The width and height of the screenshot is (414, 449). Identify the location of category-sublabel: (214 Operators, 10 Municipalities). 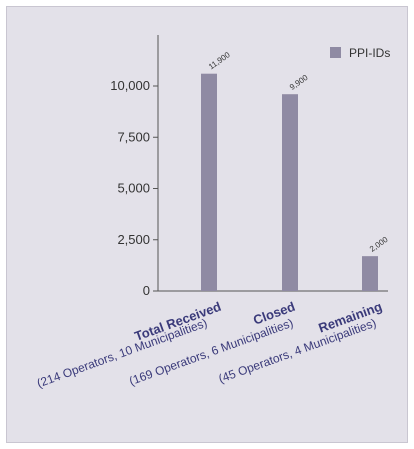
(122, 353).